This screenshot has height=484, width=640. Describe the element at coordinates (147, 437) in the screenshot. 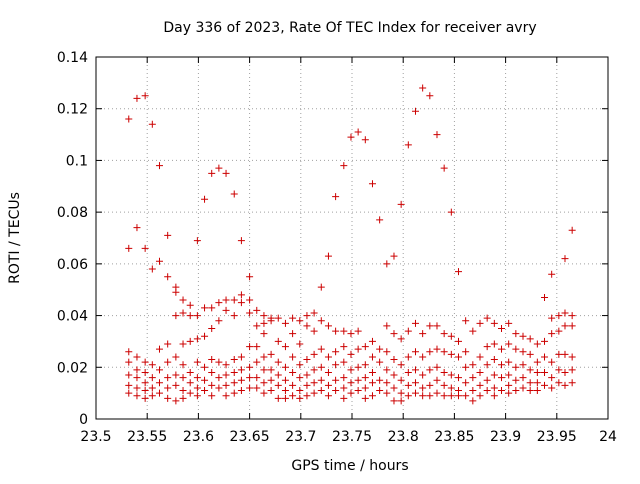

I see `x-tick-label: 23.55` at that location.